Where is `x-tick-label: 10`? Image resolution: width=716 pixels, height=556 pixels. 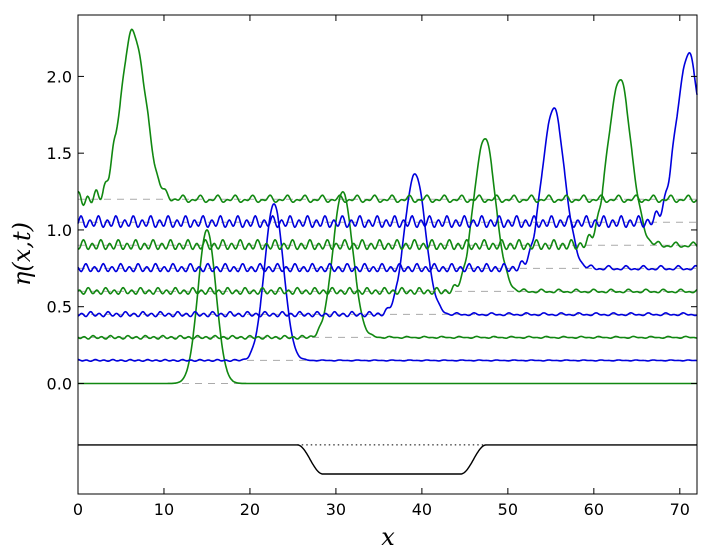 x-tick-label: 10 is located at coordinates (164, 509).